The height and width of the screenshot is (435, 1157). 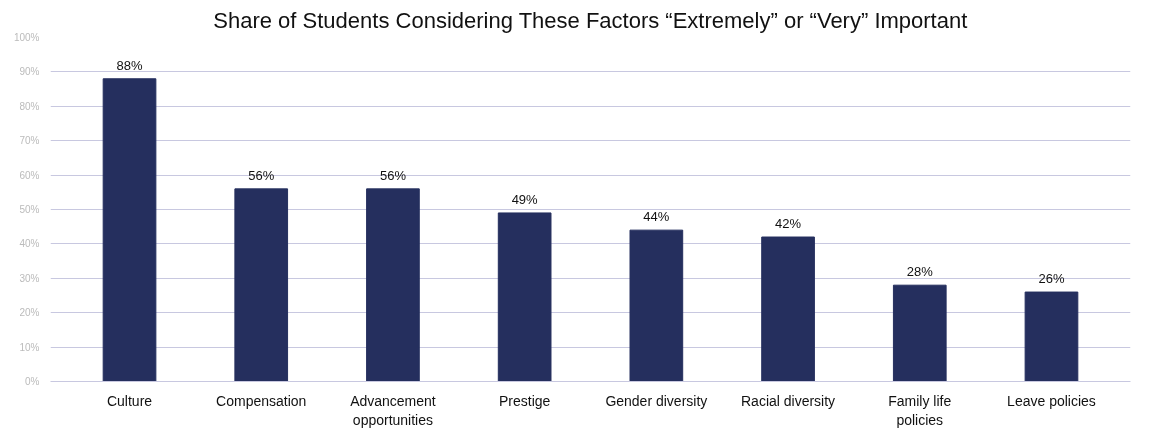 I want to click on x-tick-label: Racial diversity, so click(x=788, y=400).